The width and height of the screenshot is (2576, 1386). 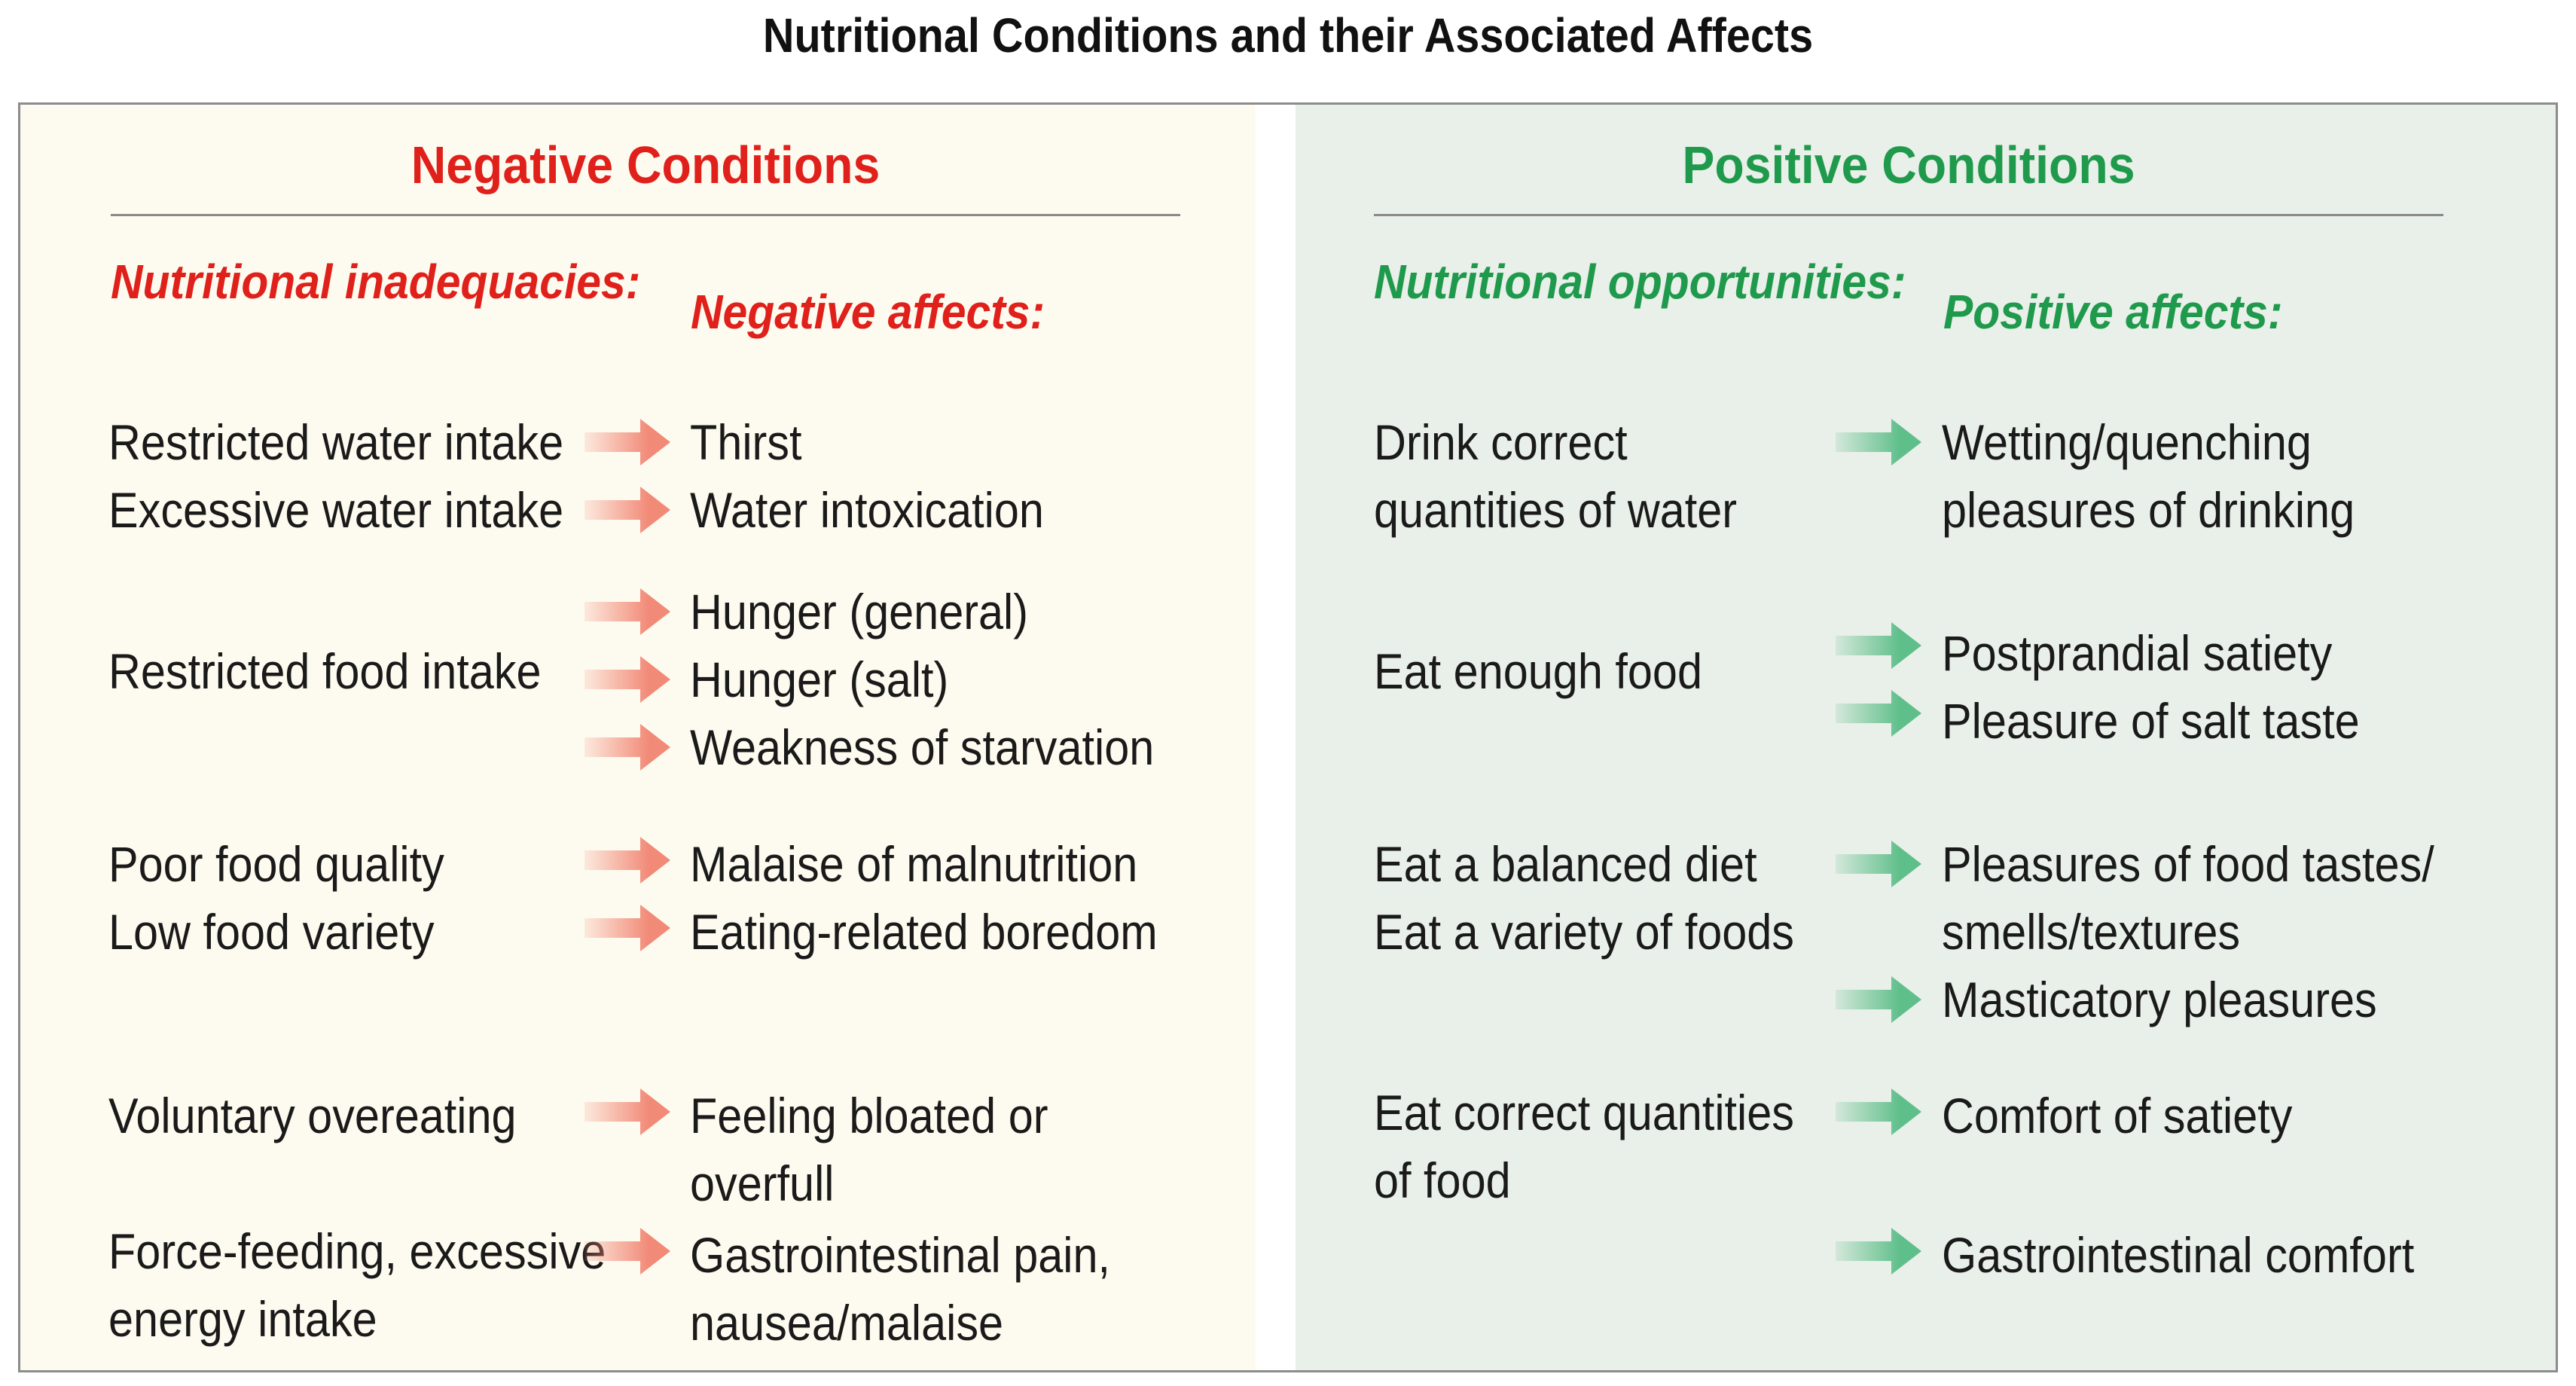 What do you see at coordinates (276, 864) in the screenshot?
I see `negative-condition: Poor food quality` at bounding box center [276, 864].